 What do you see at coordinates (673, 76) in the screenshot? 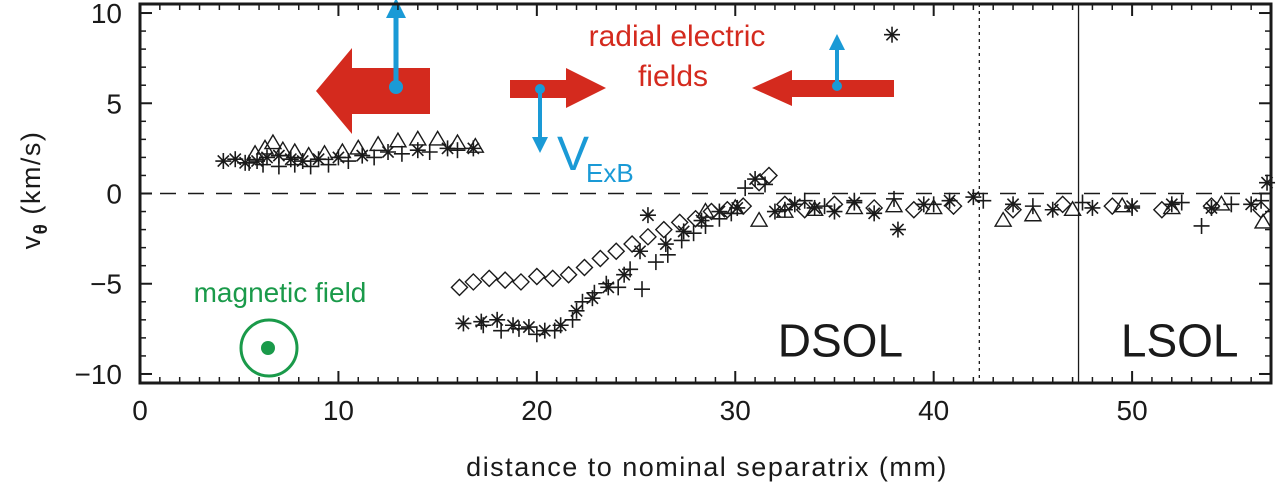
I see `radial-field-label-line2: fields` at bounding box center [673, 76].